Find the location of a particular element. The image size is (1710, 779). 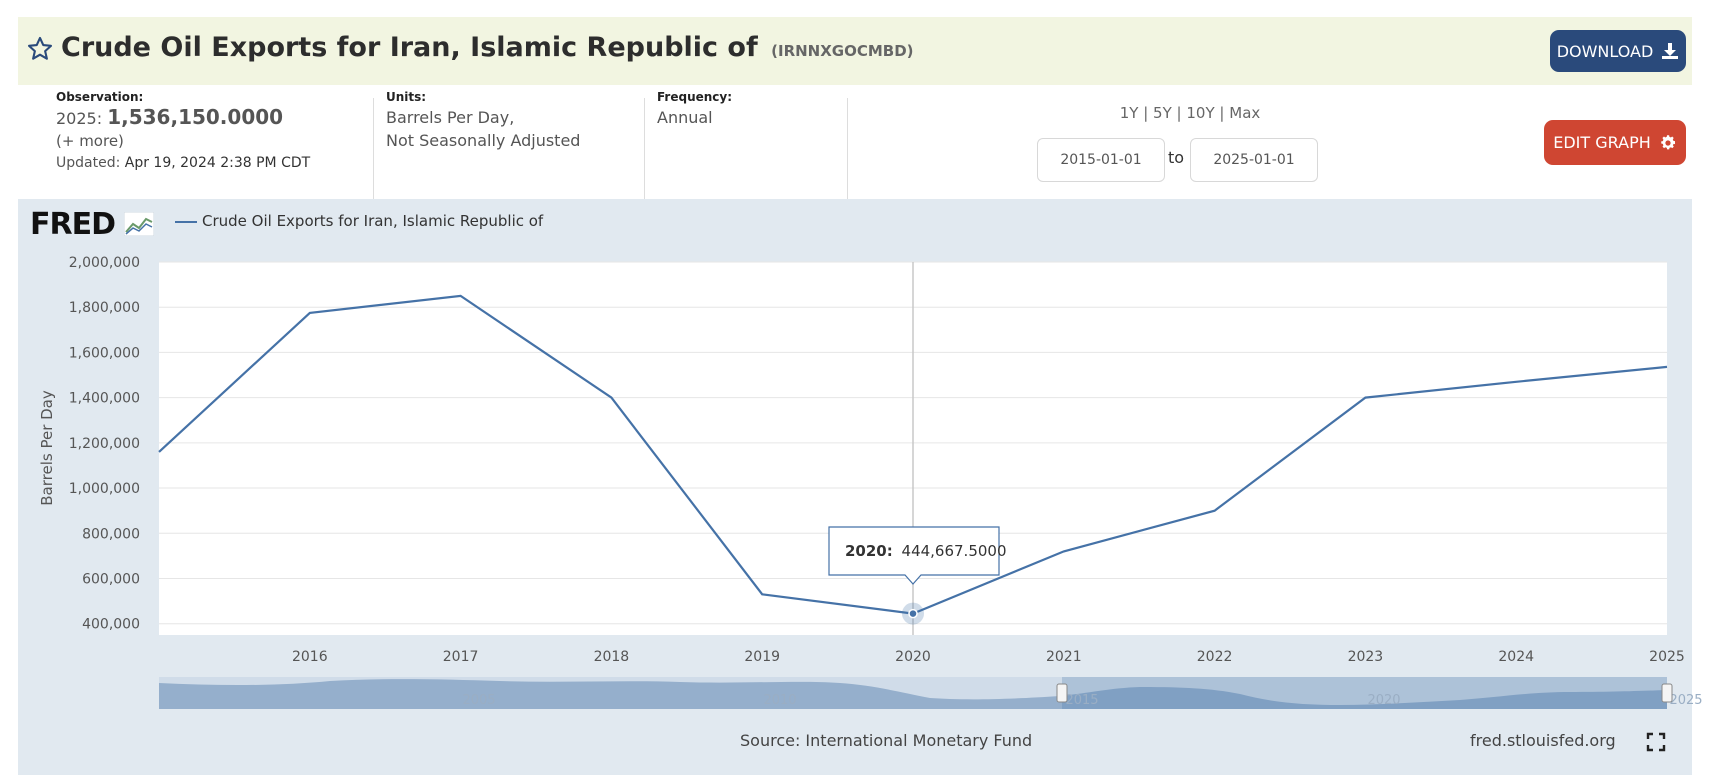

range-links: 1Y | 5Y | 10Y | Max is located at coordinates (1190, 113).